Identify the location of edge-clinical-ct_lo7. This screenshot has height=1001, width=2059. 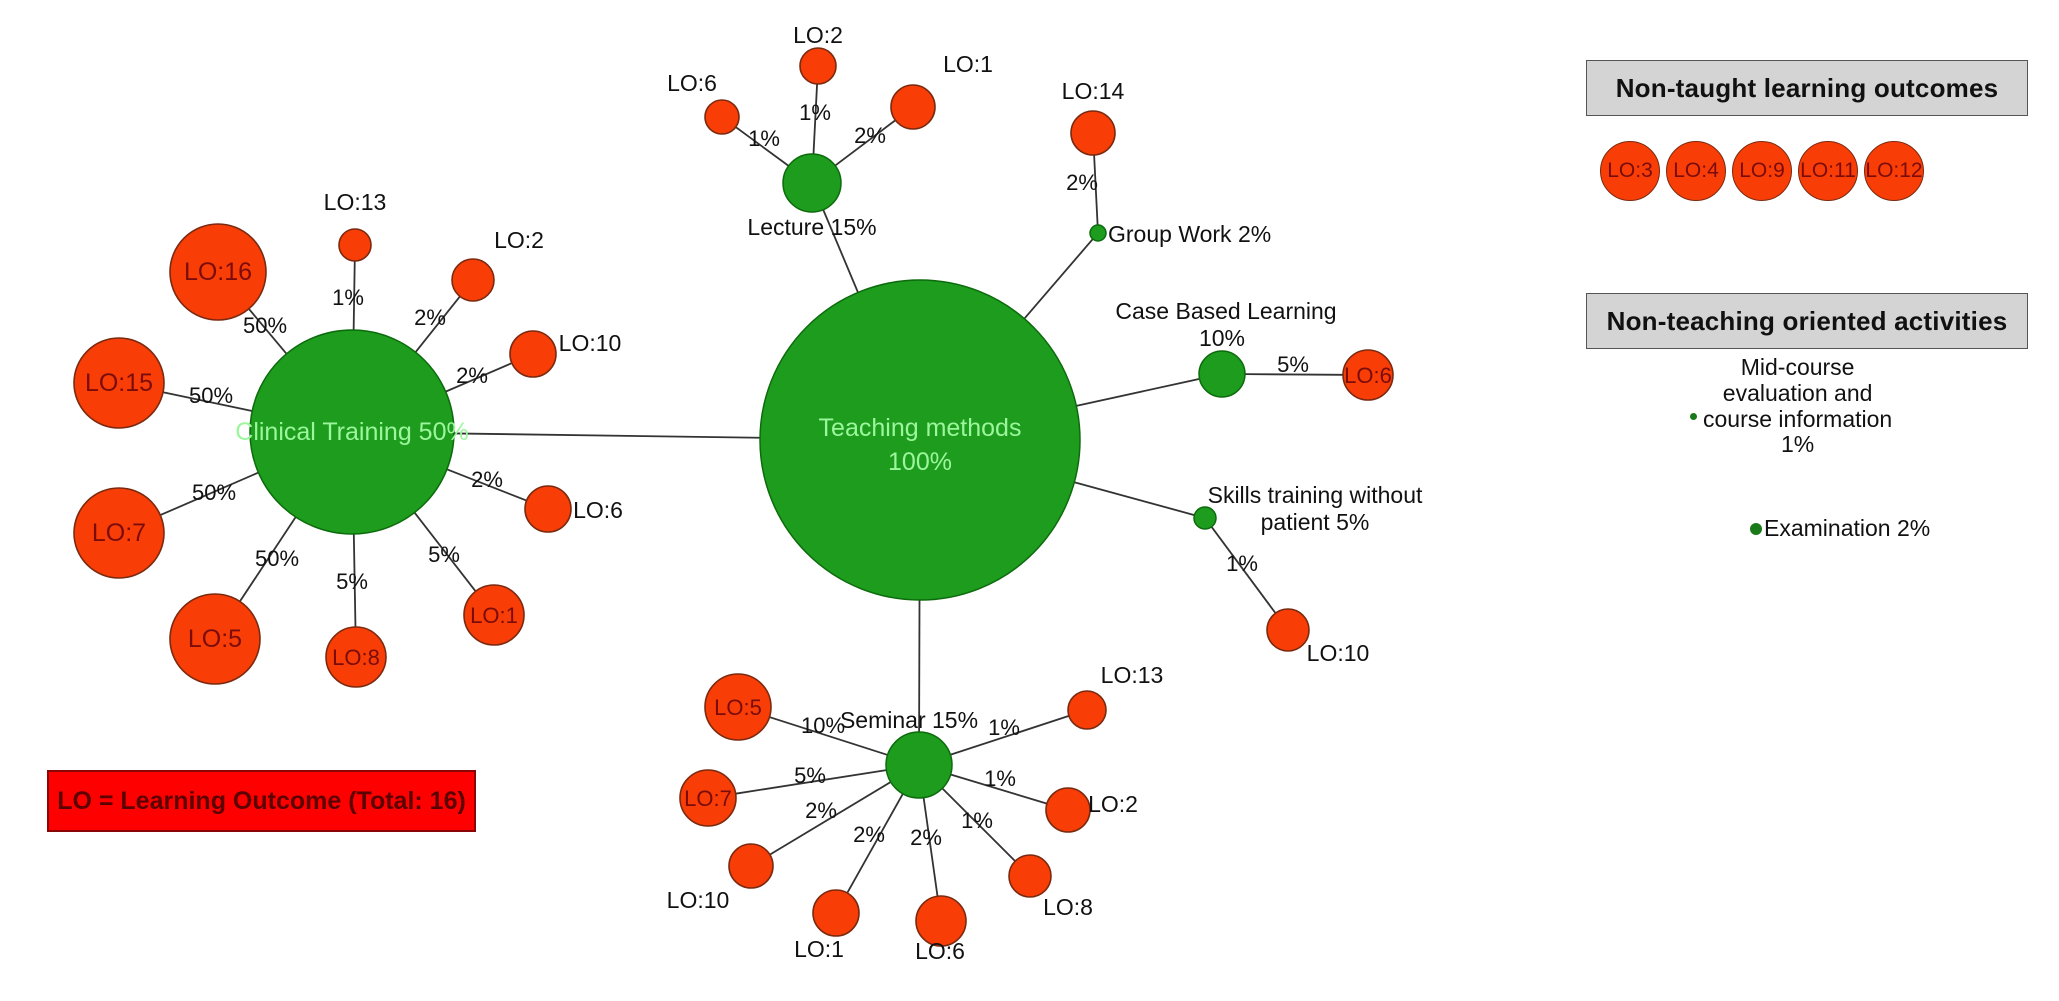
(209, 493).